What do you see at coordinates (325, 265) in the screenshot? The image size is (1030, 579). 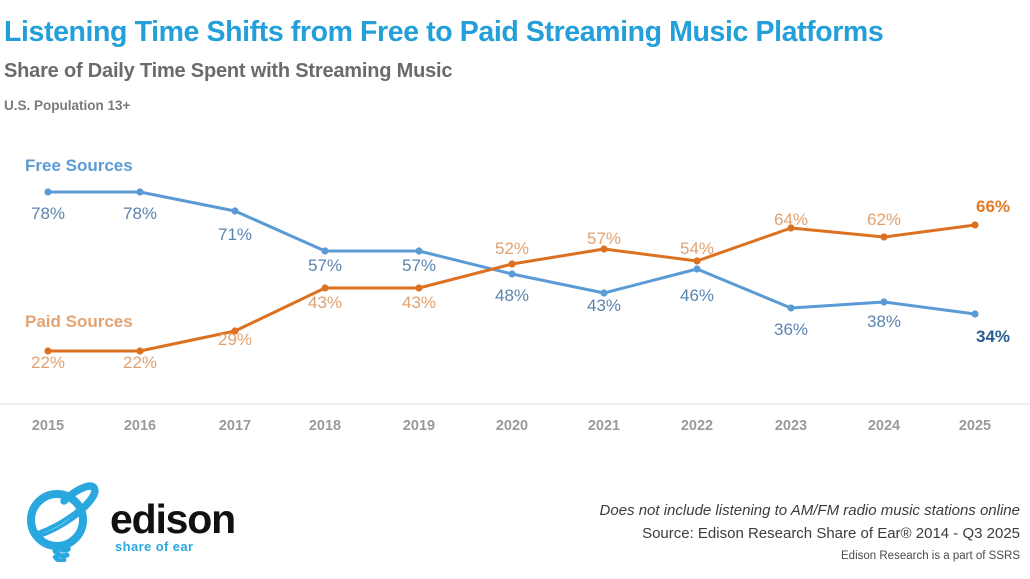 I see `data-label-free-2018: 57%` at bounding box center [325, 265].